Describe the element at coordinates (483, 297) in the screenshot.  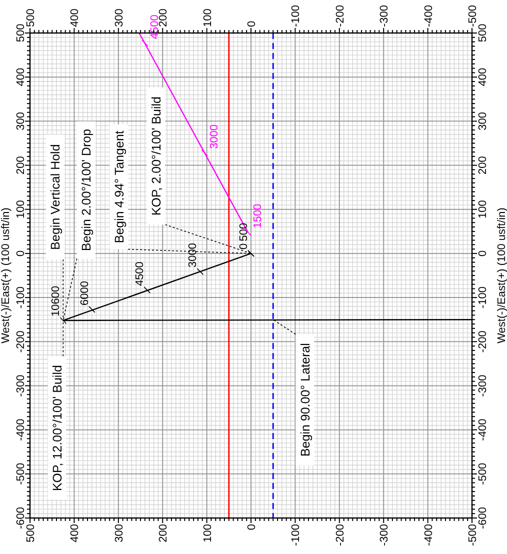
I see `y2-tick-label: -100` at that location.